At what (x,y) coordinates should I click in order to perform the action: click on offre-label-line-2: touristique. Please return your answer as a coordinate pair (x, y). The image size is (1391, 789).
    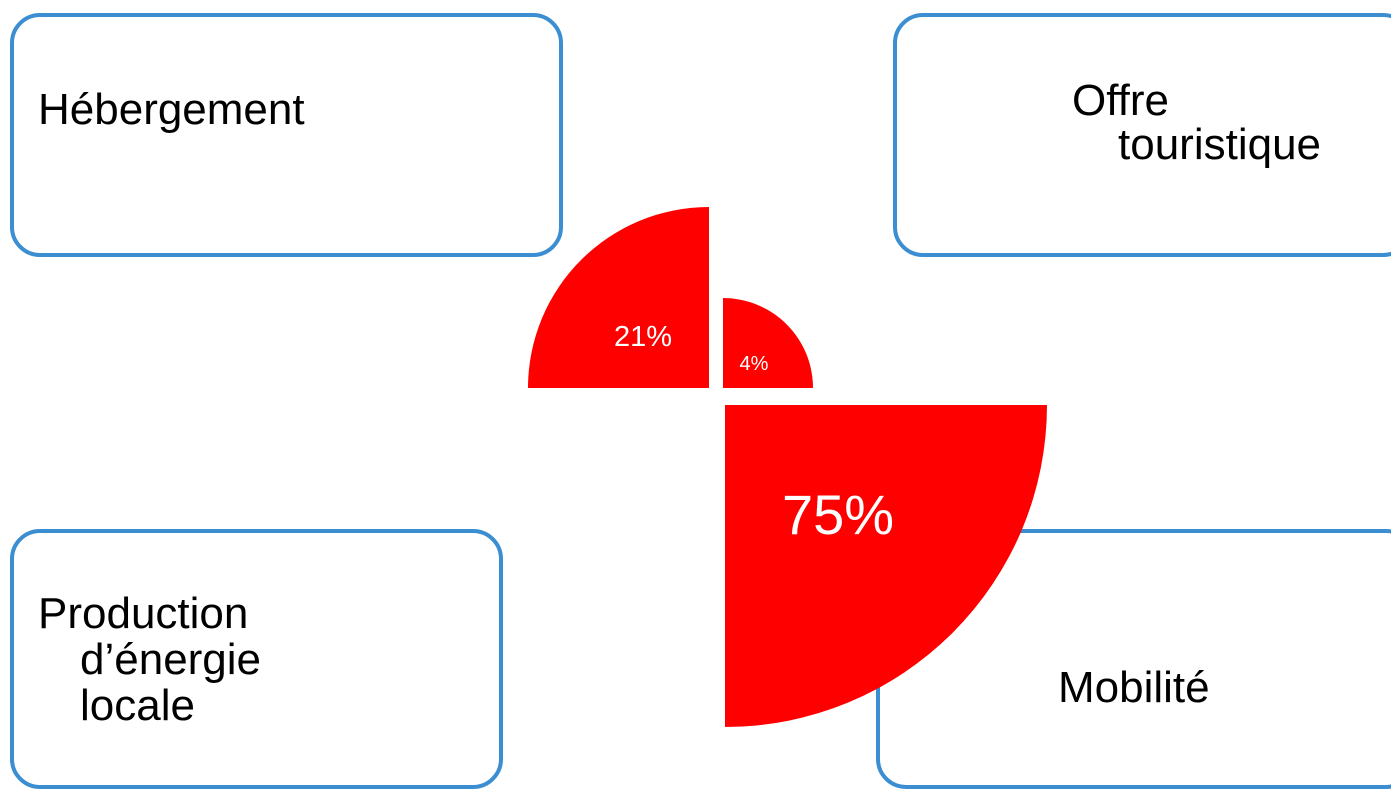
    Looking at the image, I should click on (1220, 144).